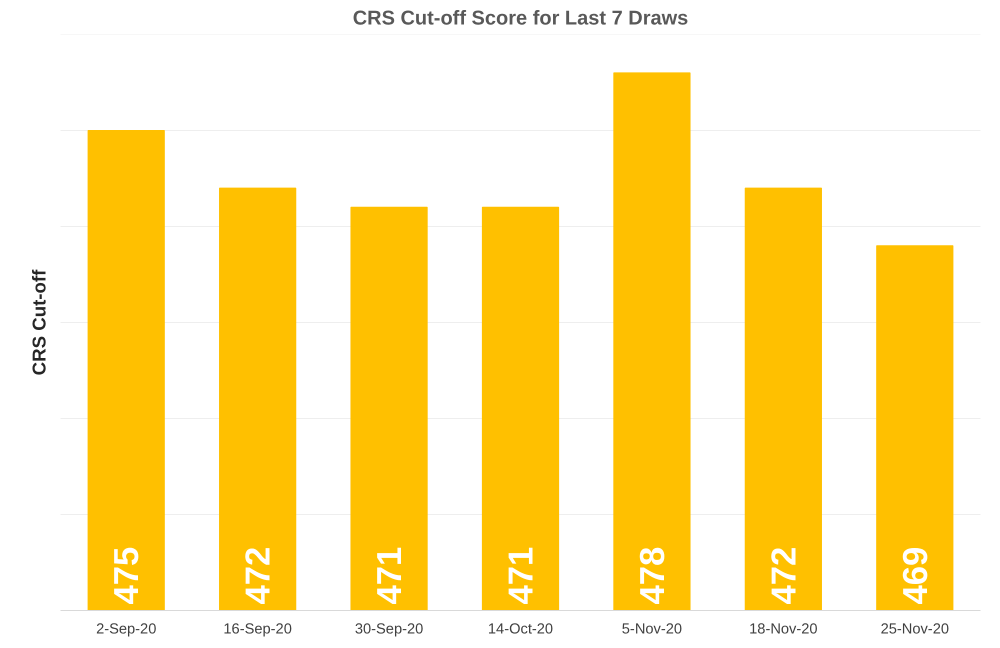  What do you see at coordinates (783, 630) in the screenshot?
I see `x-tick-label: 18-Nov-20` at bounding box center [783, 630].